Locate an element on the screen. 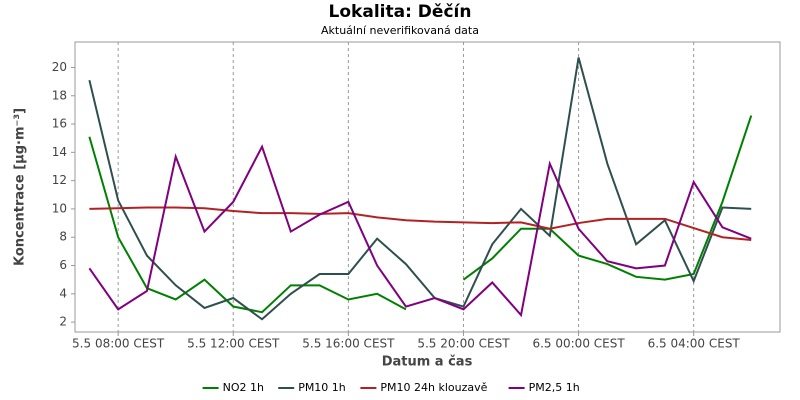  y-axis-label: Koncentrace [µg·m⁻³] is located at coordinates (20, 187).